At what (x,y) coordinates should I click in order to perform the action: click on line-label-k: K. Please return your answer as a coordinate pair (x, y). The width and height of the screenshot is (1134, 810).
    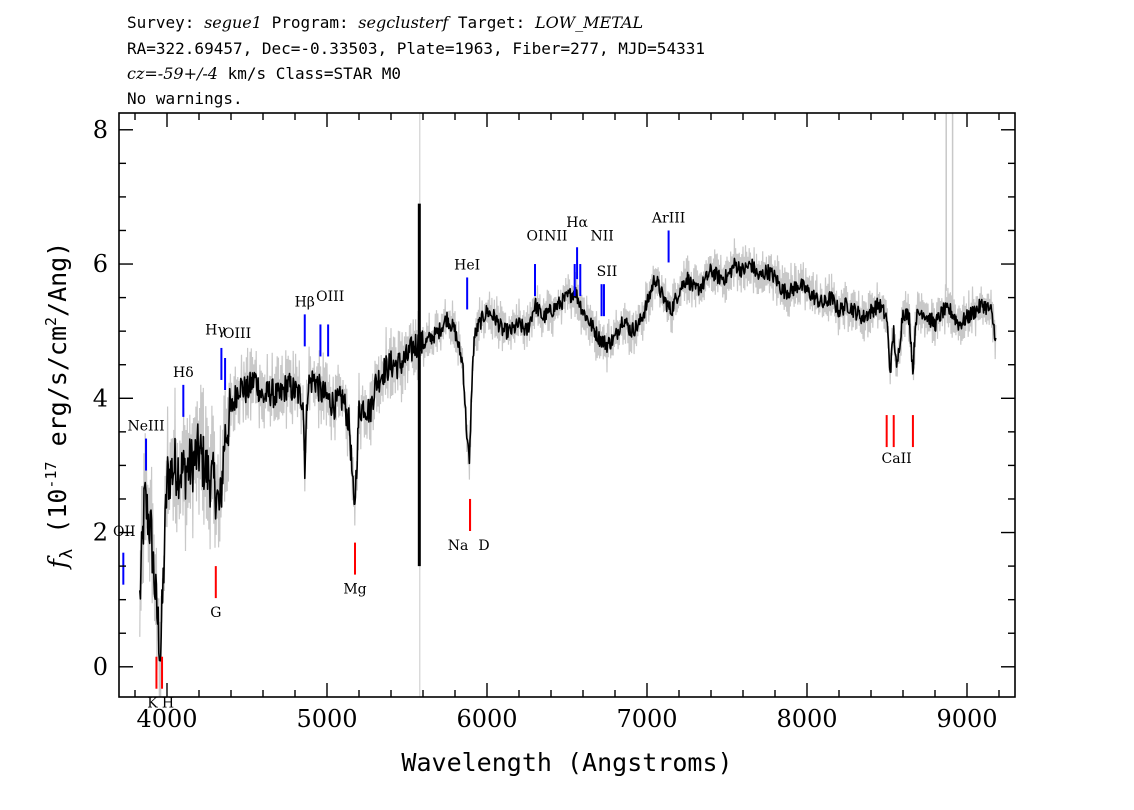
    Looking at the image, I should click on (152, 704).